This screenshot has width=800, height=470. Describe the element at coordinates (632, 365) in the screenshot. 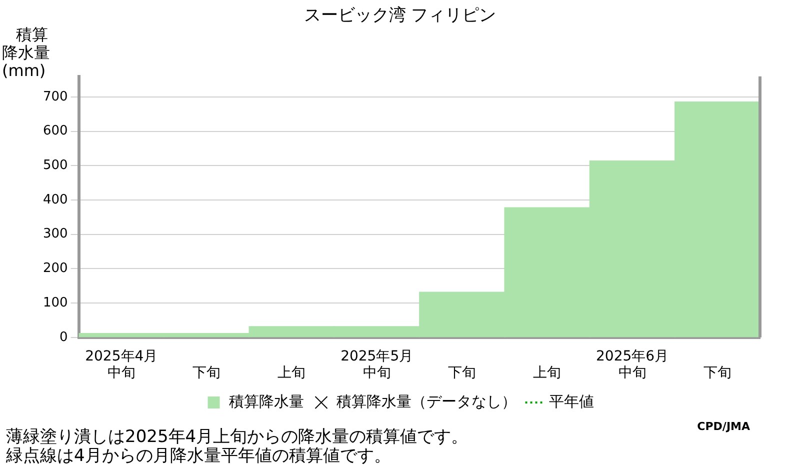

I see `x-tick-label: 2025年6月中旬` at that location.